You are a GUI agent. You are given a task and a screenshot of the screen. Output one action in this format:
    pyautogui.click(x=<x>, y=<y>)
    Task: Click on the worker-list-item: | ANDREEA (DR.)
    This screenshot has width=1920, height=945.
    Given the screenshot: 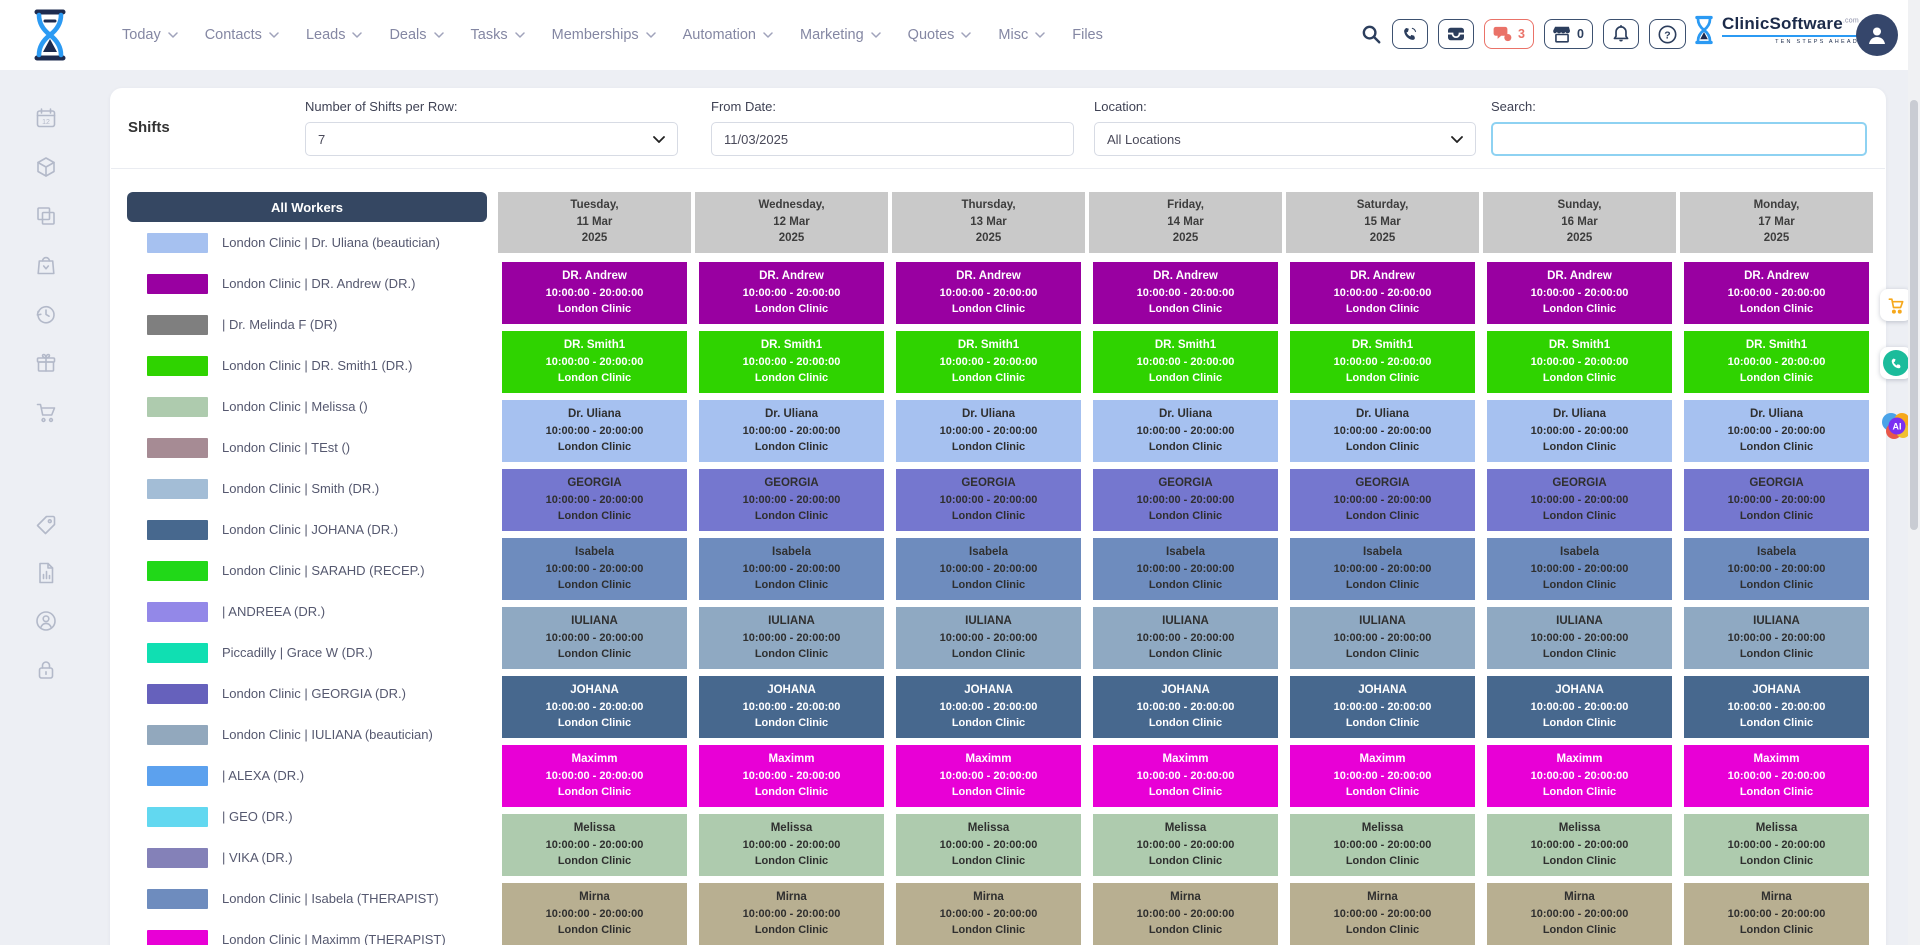 What is the action you would take?
    pyautogui.click(x=317, y=611)
    